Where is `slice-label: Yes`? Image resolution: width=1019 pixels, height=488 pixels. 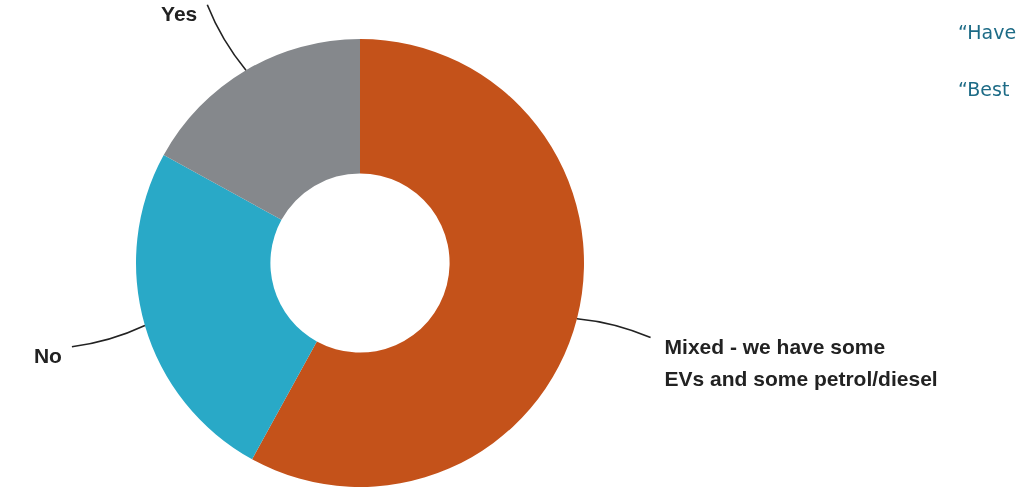
slice-label: Yes is located at coordinates (179, 13).